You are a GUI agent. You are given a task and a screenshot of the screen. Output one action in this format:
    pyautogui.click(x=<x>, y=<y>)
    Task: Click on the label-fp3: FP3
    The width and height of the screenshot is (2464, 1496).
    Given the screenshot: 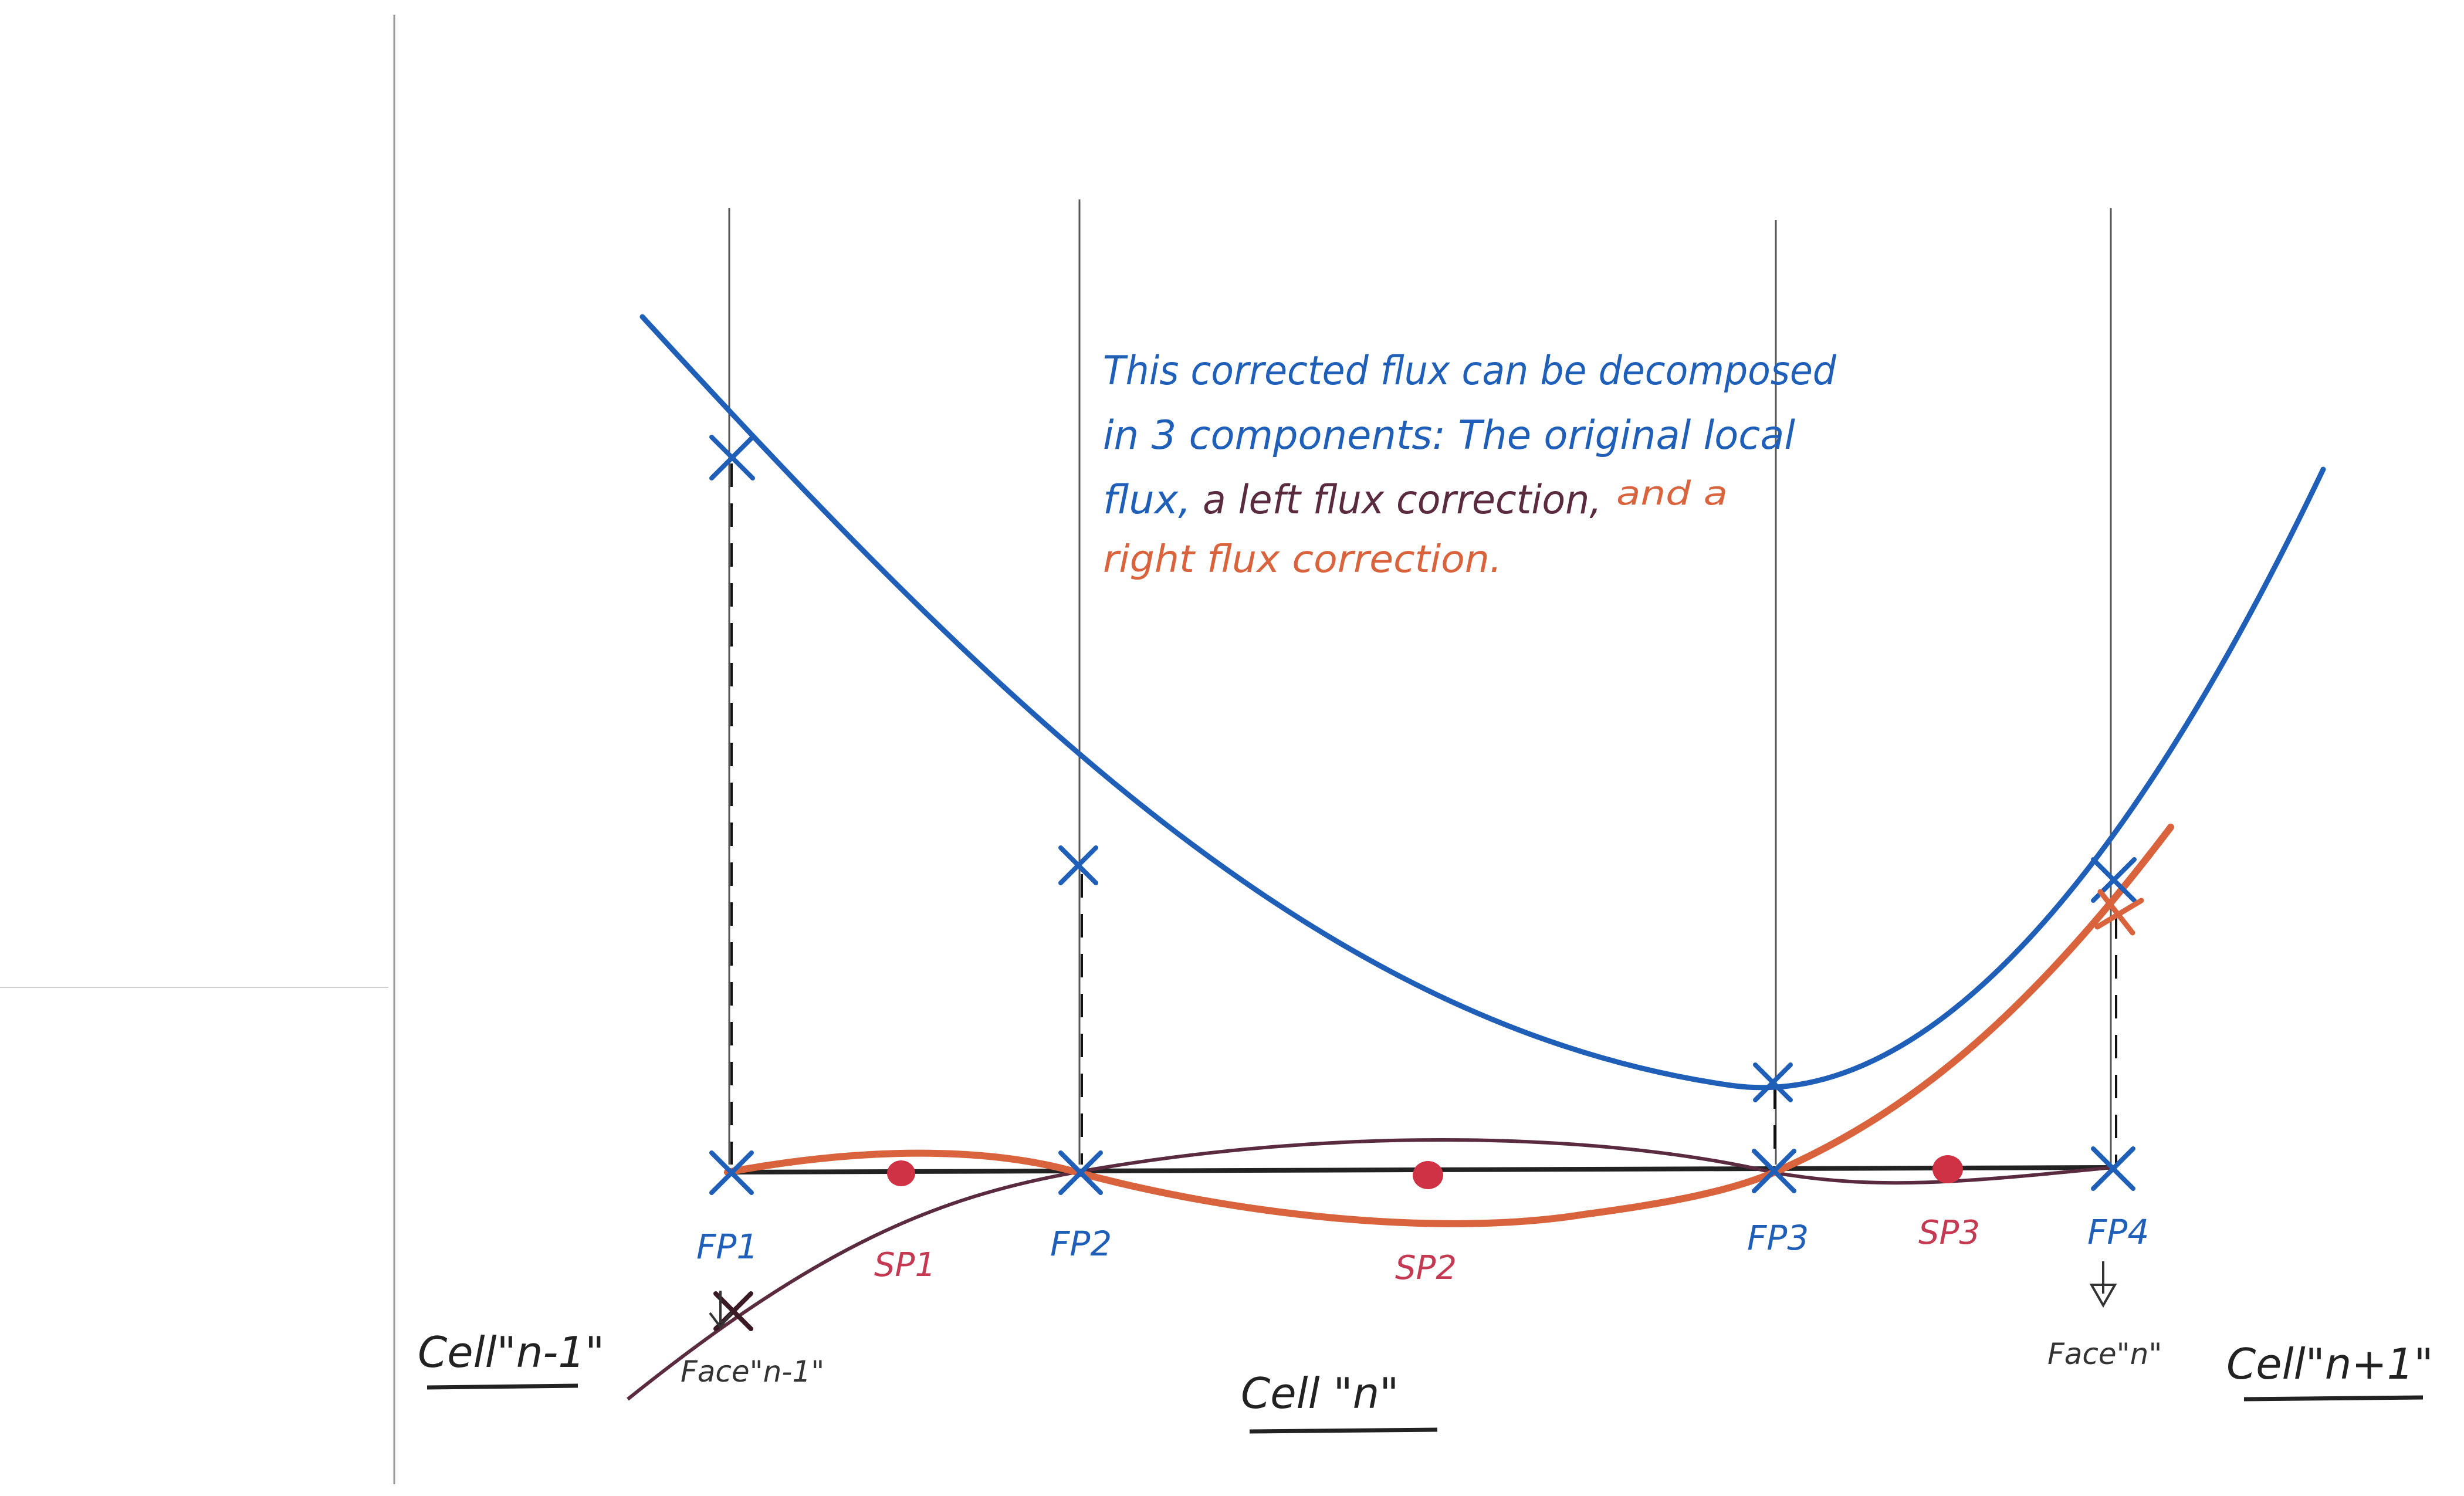 What is the action you would take?
    pyautogui.click(x=1778, y=1238)
    